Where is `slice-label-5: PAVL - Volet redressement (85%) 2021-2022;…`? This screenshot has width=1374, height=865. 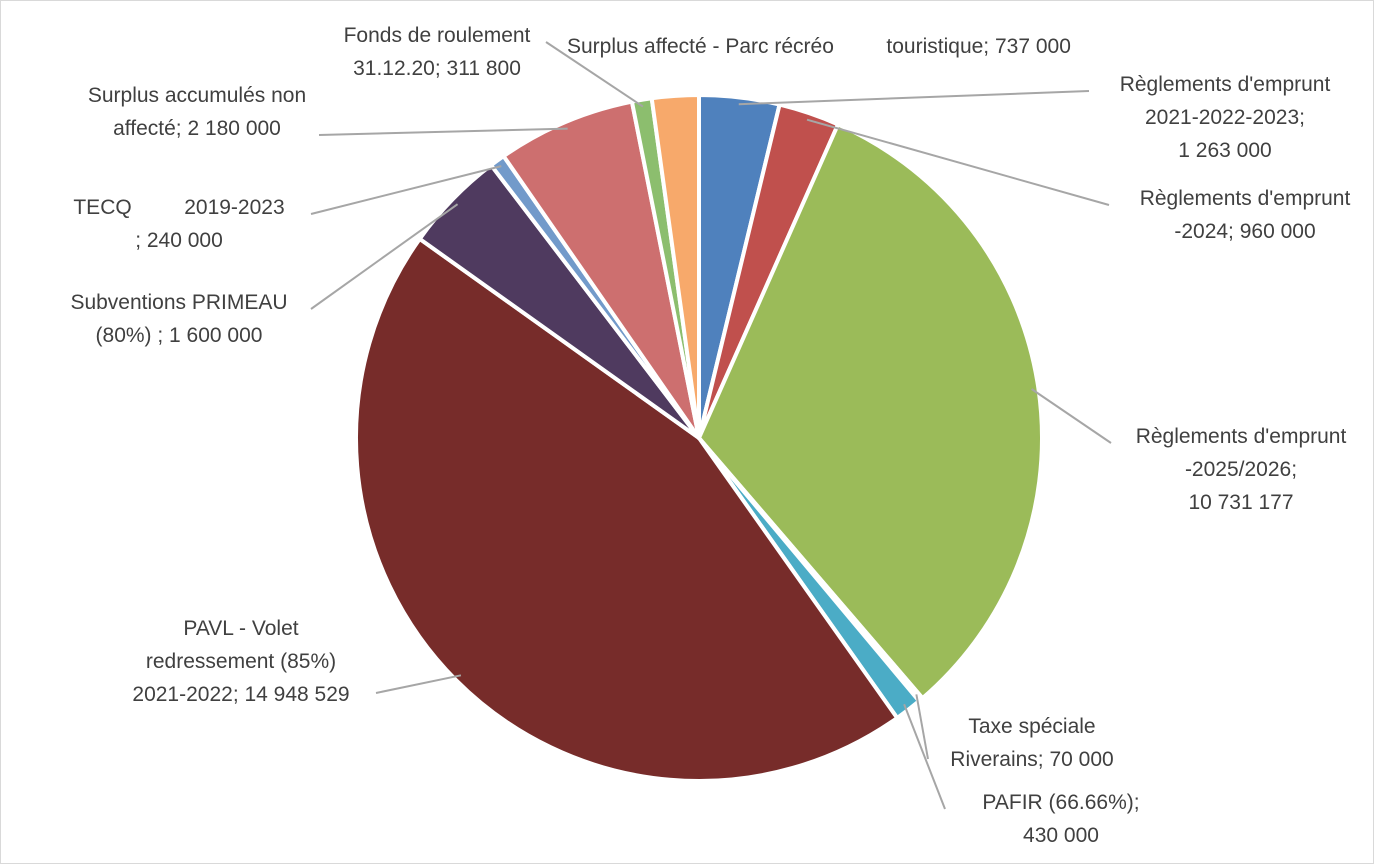 slice-label-5: PAVL - Volet redressement (85%) 2021-2022;… is located at coordinates (240, 661).